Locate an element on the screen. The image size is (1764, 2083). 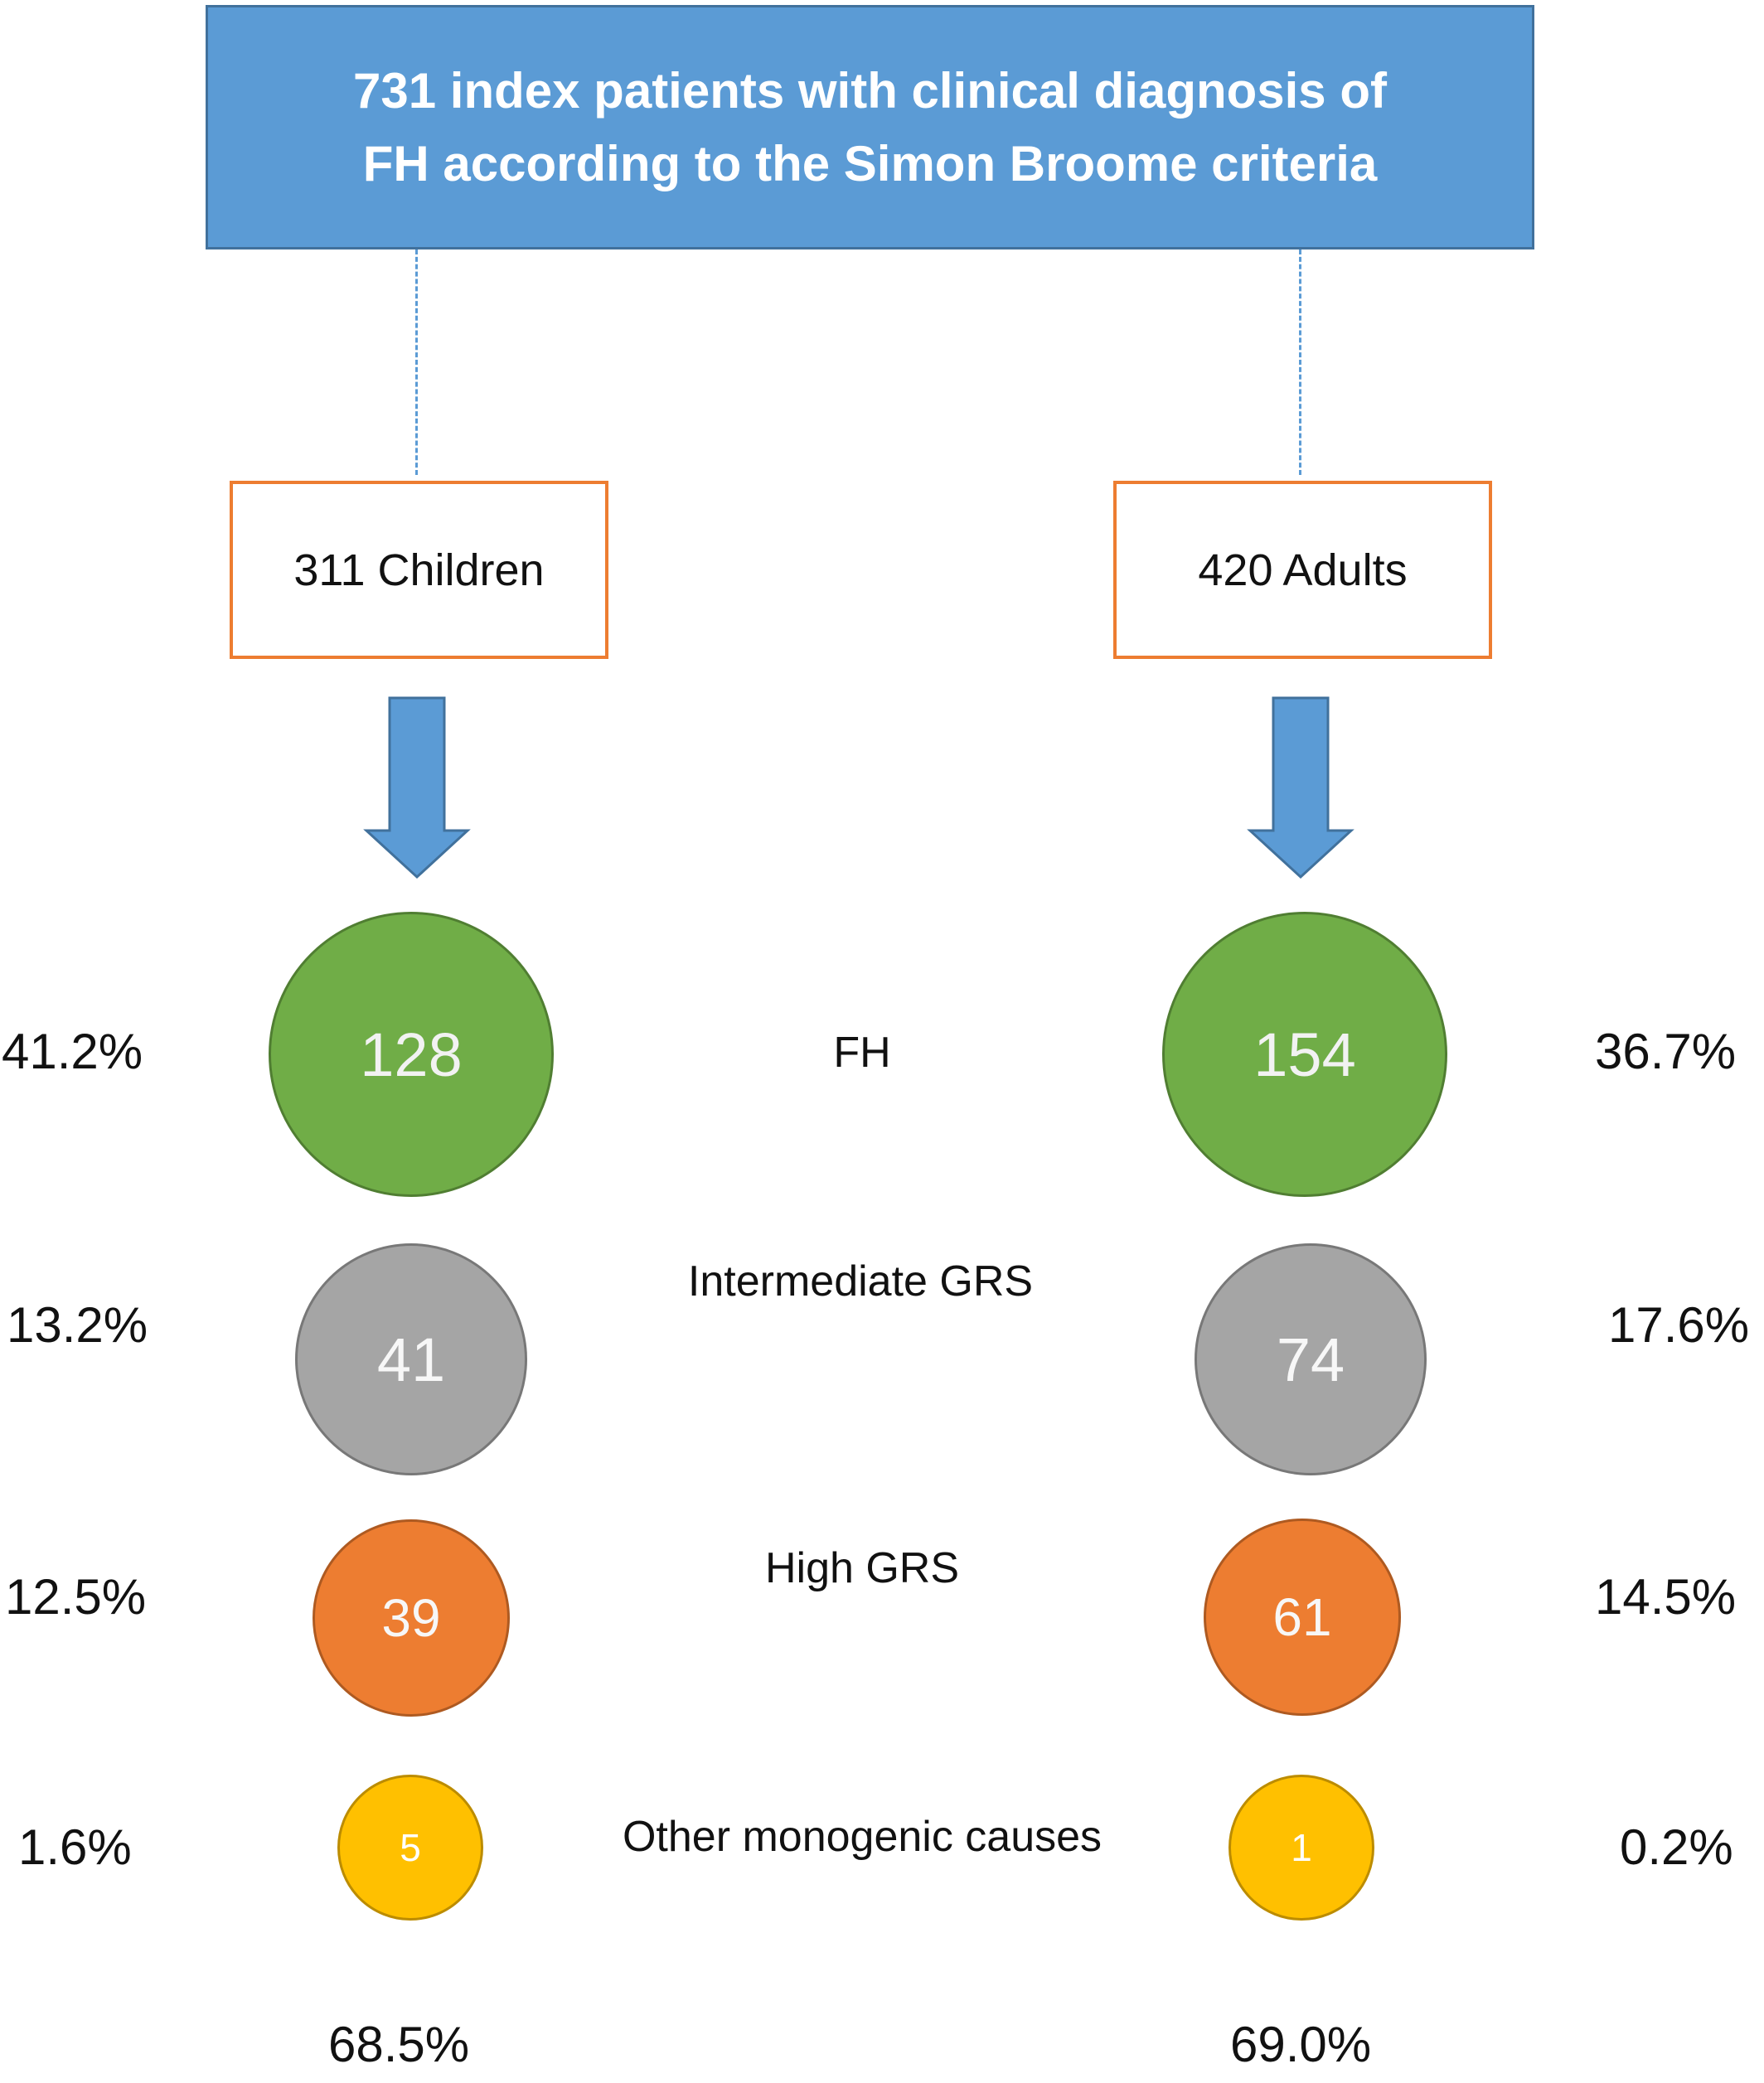
adults-box: 420 Adults is located at coordinates (1302, 570).